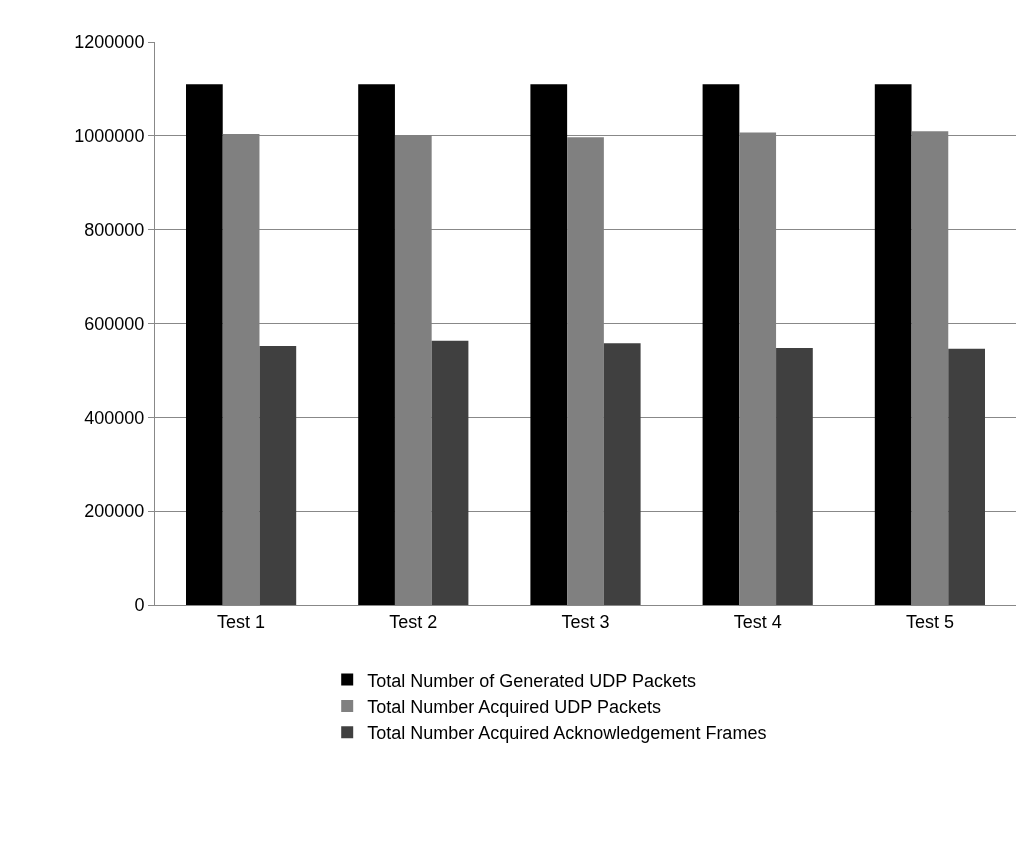 The image size is (1036, 842). I want to click on legend-label: Total Number Acquired UDP Packets, so click(514, 706).